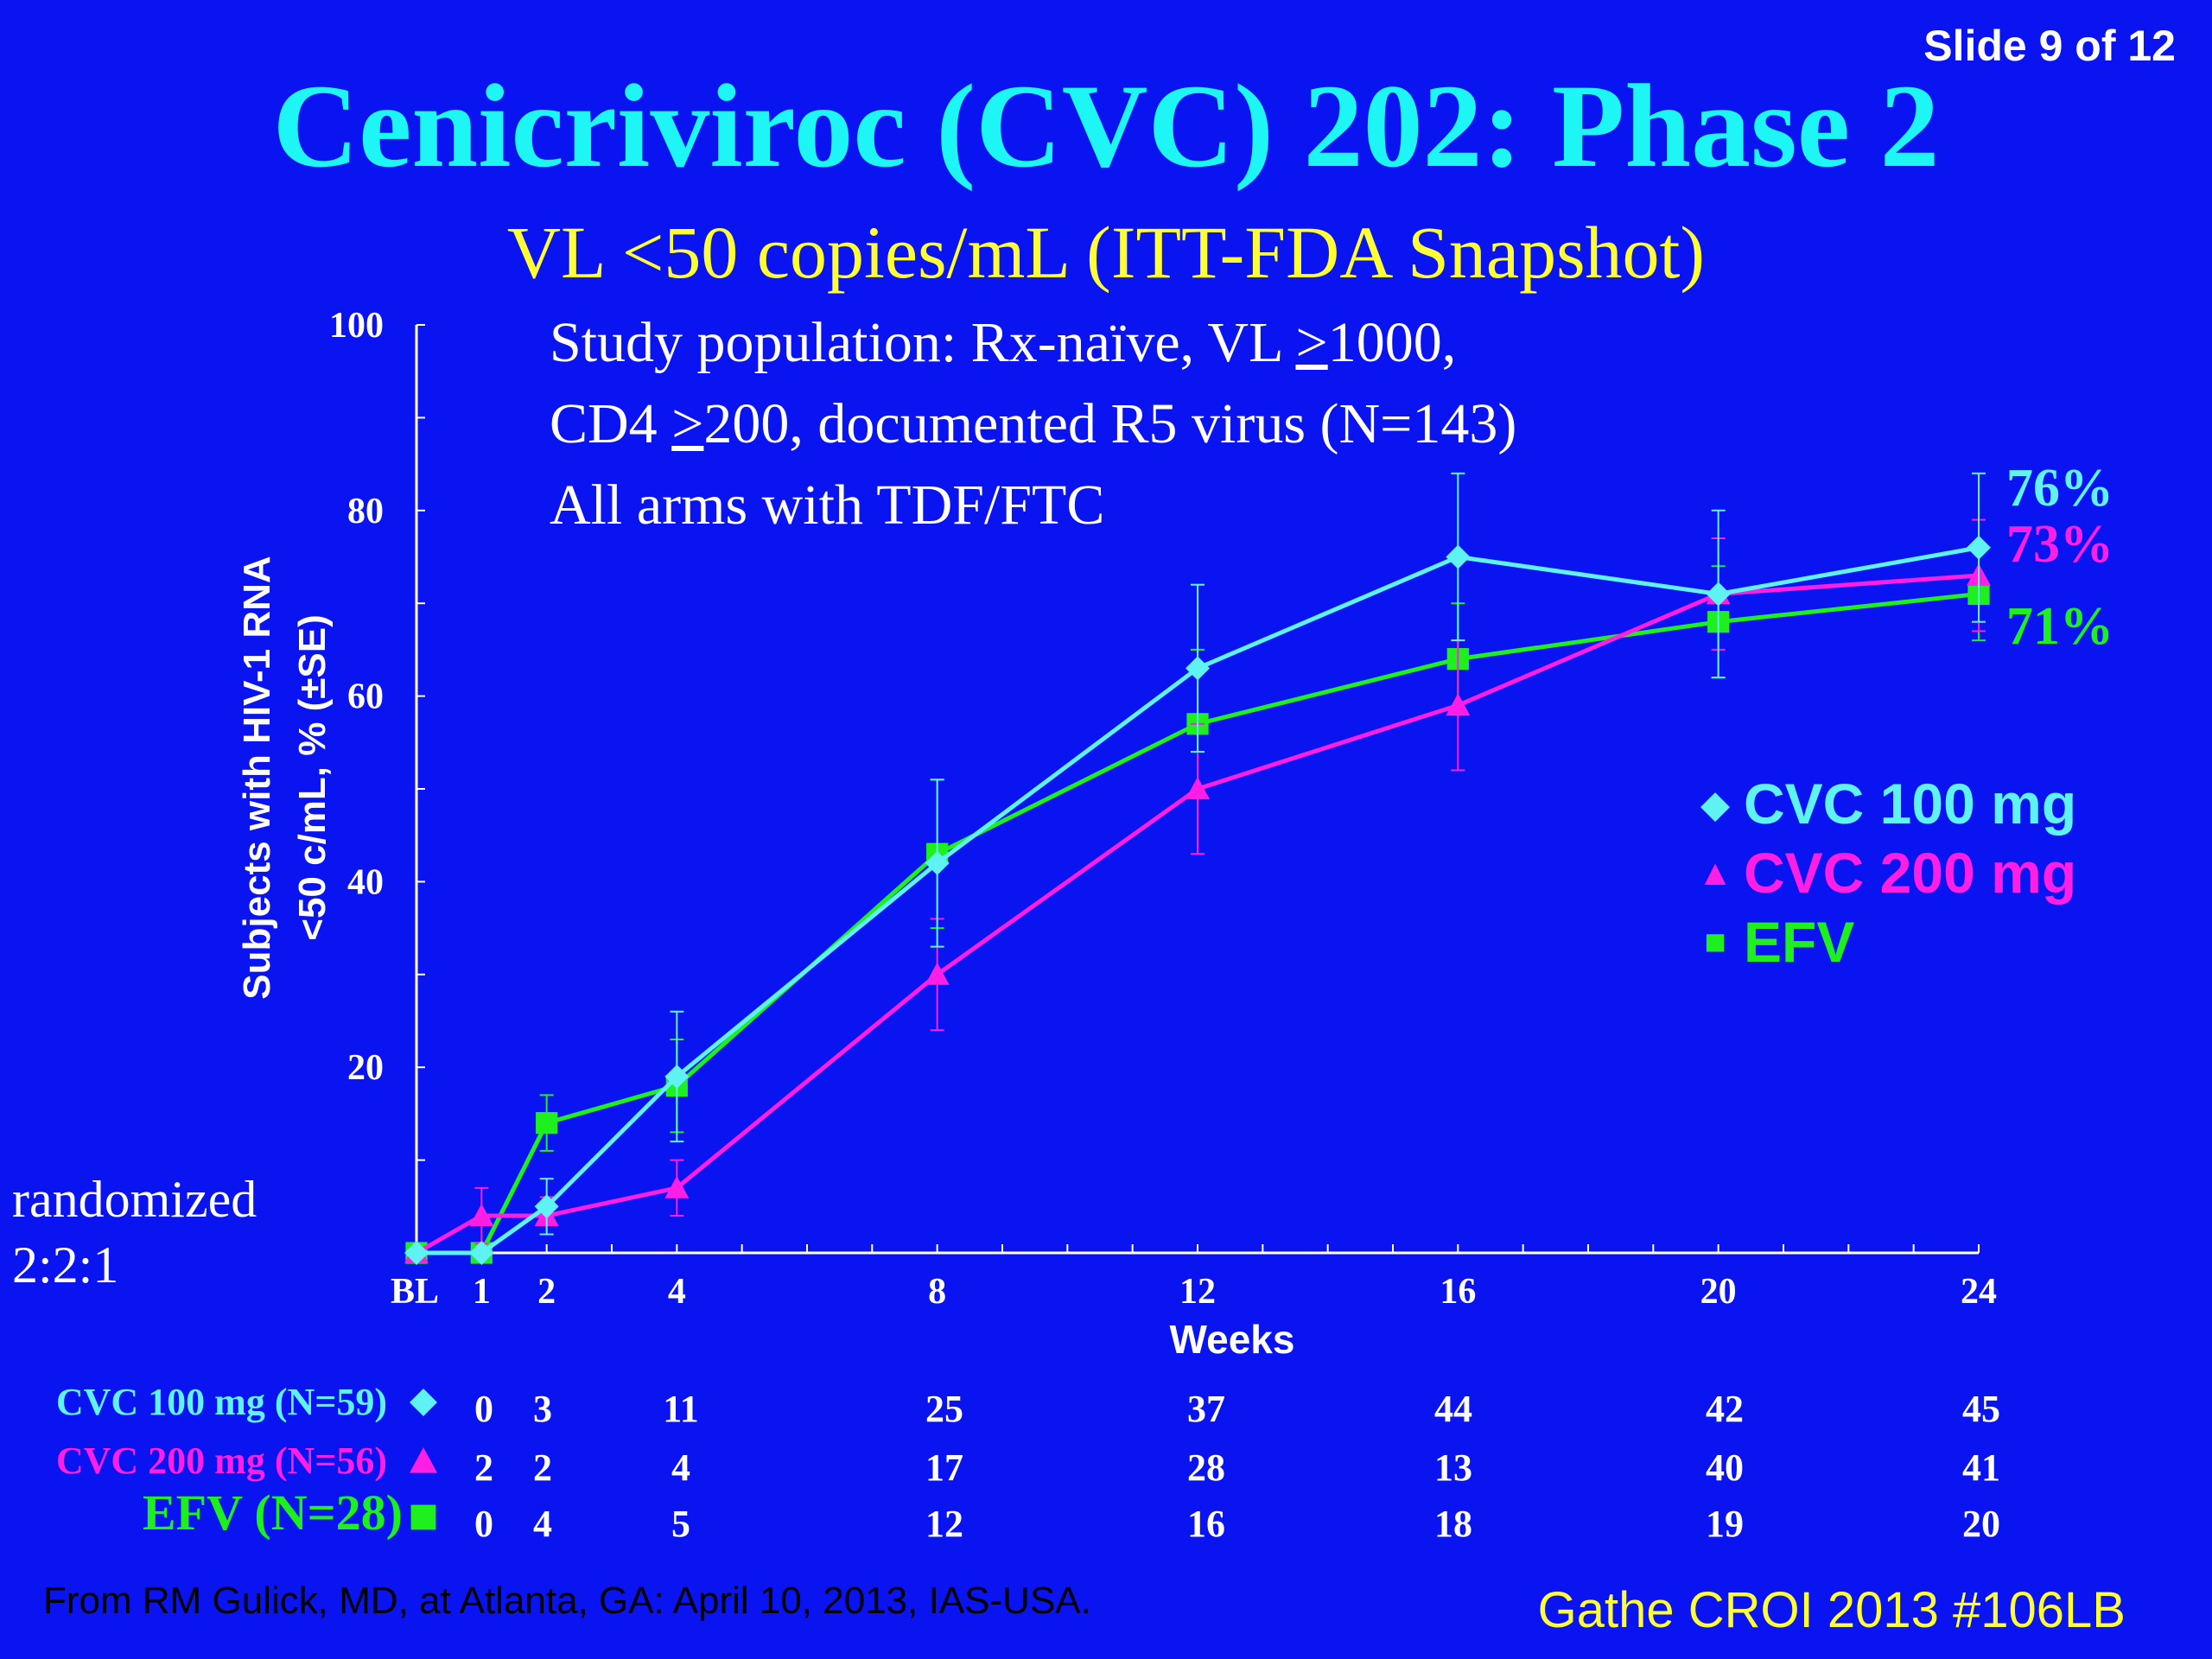 Image resolution: width=2212 pixels, height=1659 pixels. Describe the element at coordinates (415, 1292) in the screenshot. I see `x-tick-label: BL` at that location.